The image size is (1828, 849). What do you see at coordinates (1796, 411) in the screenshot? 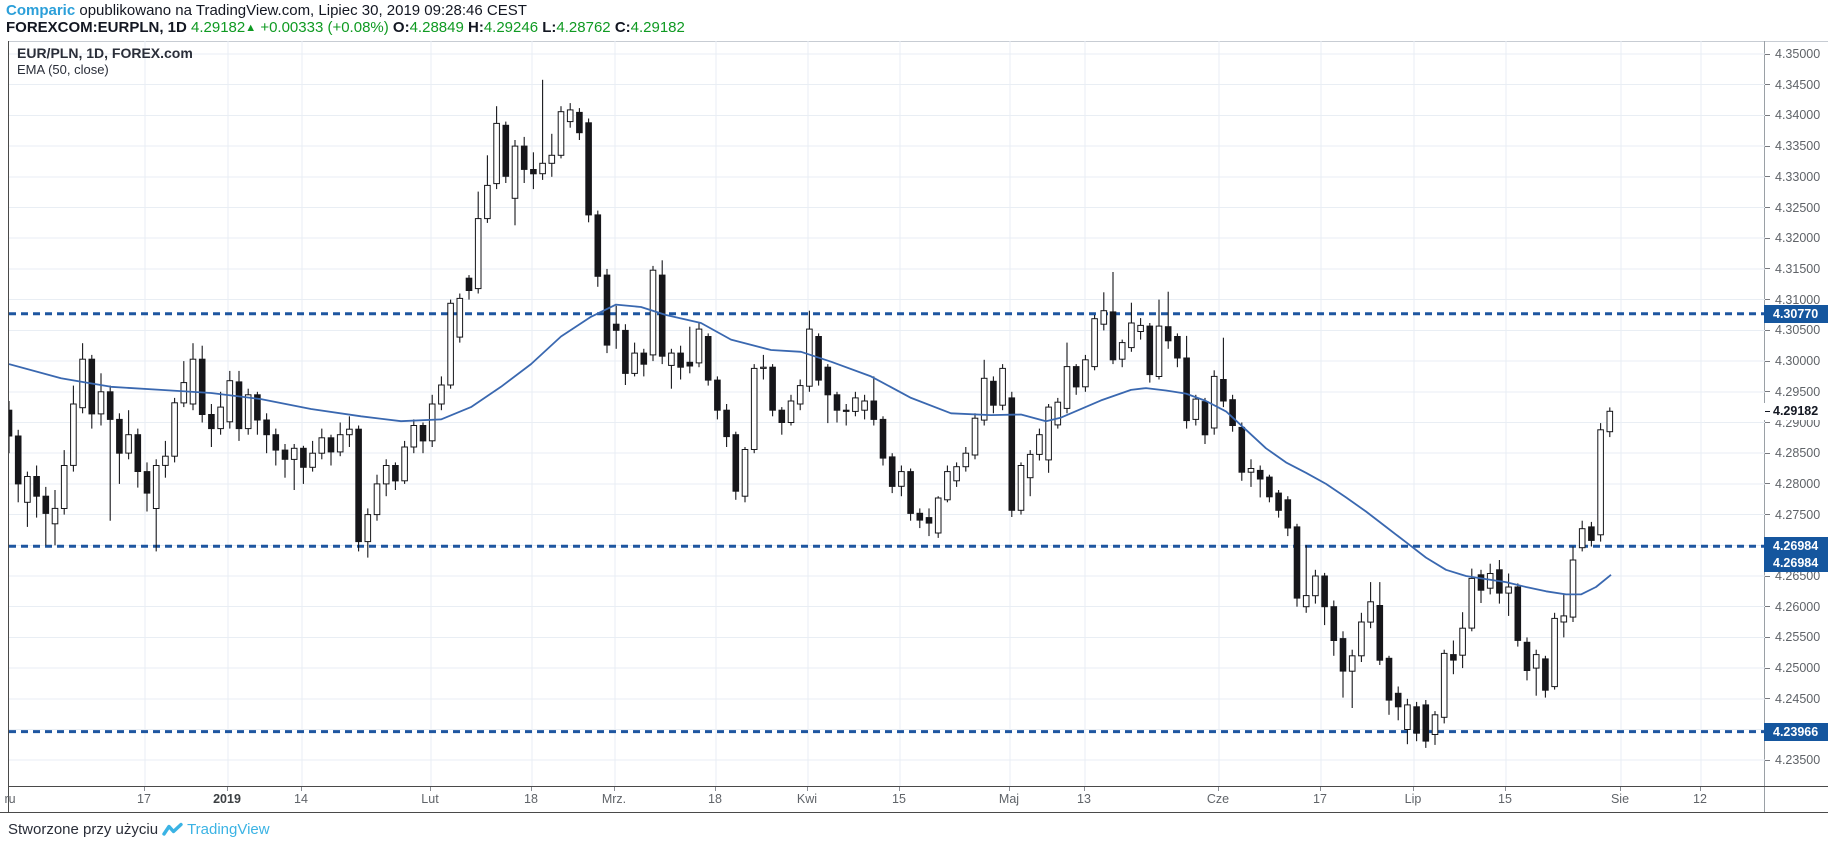
I see `last-price-label: 4.29182` at bounding box center [1796, 411].